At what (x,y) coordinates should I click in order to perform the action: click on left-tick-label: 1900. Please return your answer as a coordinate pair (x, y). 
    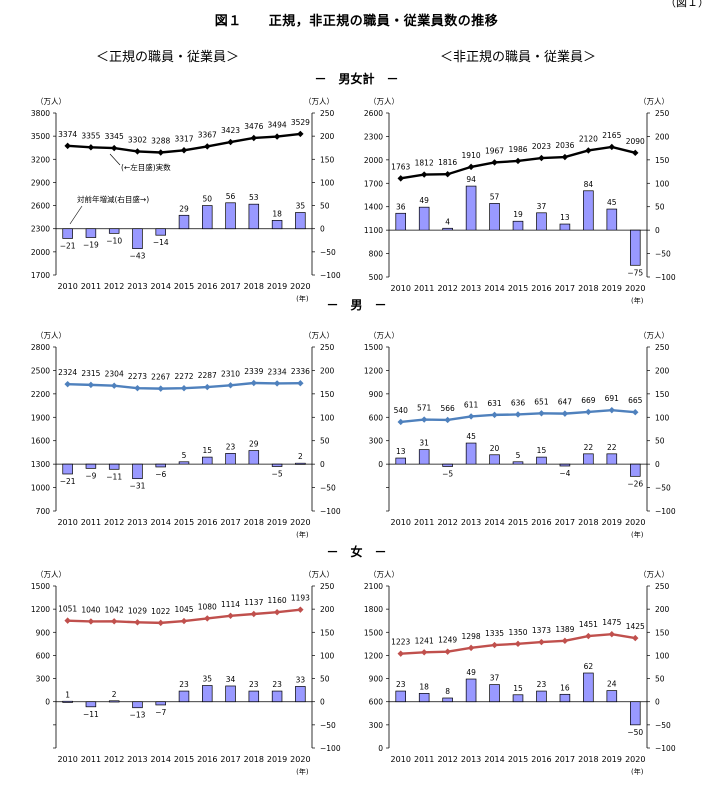
    Looking at the image, I should click on (40, 417).